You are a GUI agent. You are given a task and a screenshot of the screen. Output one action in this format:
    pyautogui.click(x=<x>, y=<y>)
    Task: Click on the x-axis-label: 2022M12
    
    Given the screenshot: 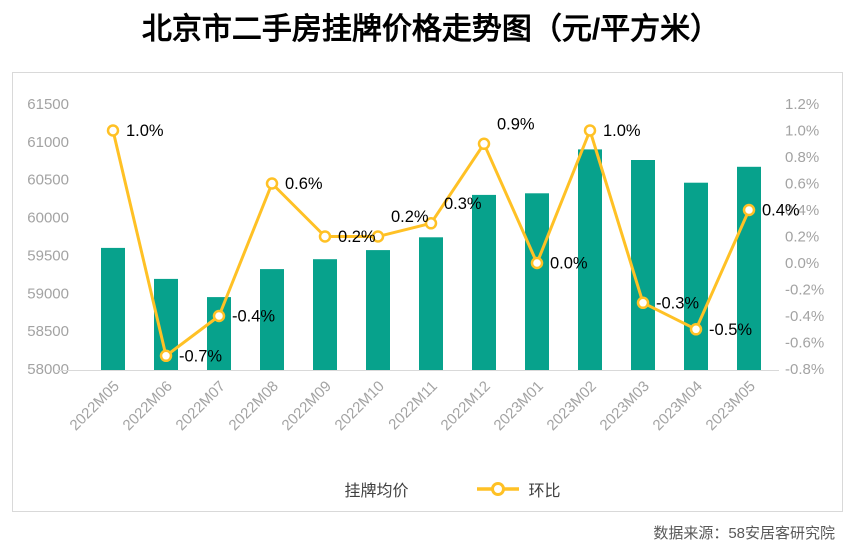 What is the action you would take?
    pyautogui.click(x=466, y=406)
    